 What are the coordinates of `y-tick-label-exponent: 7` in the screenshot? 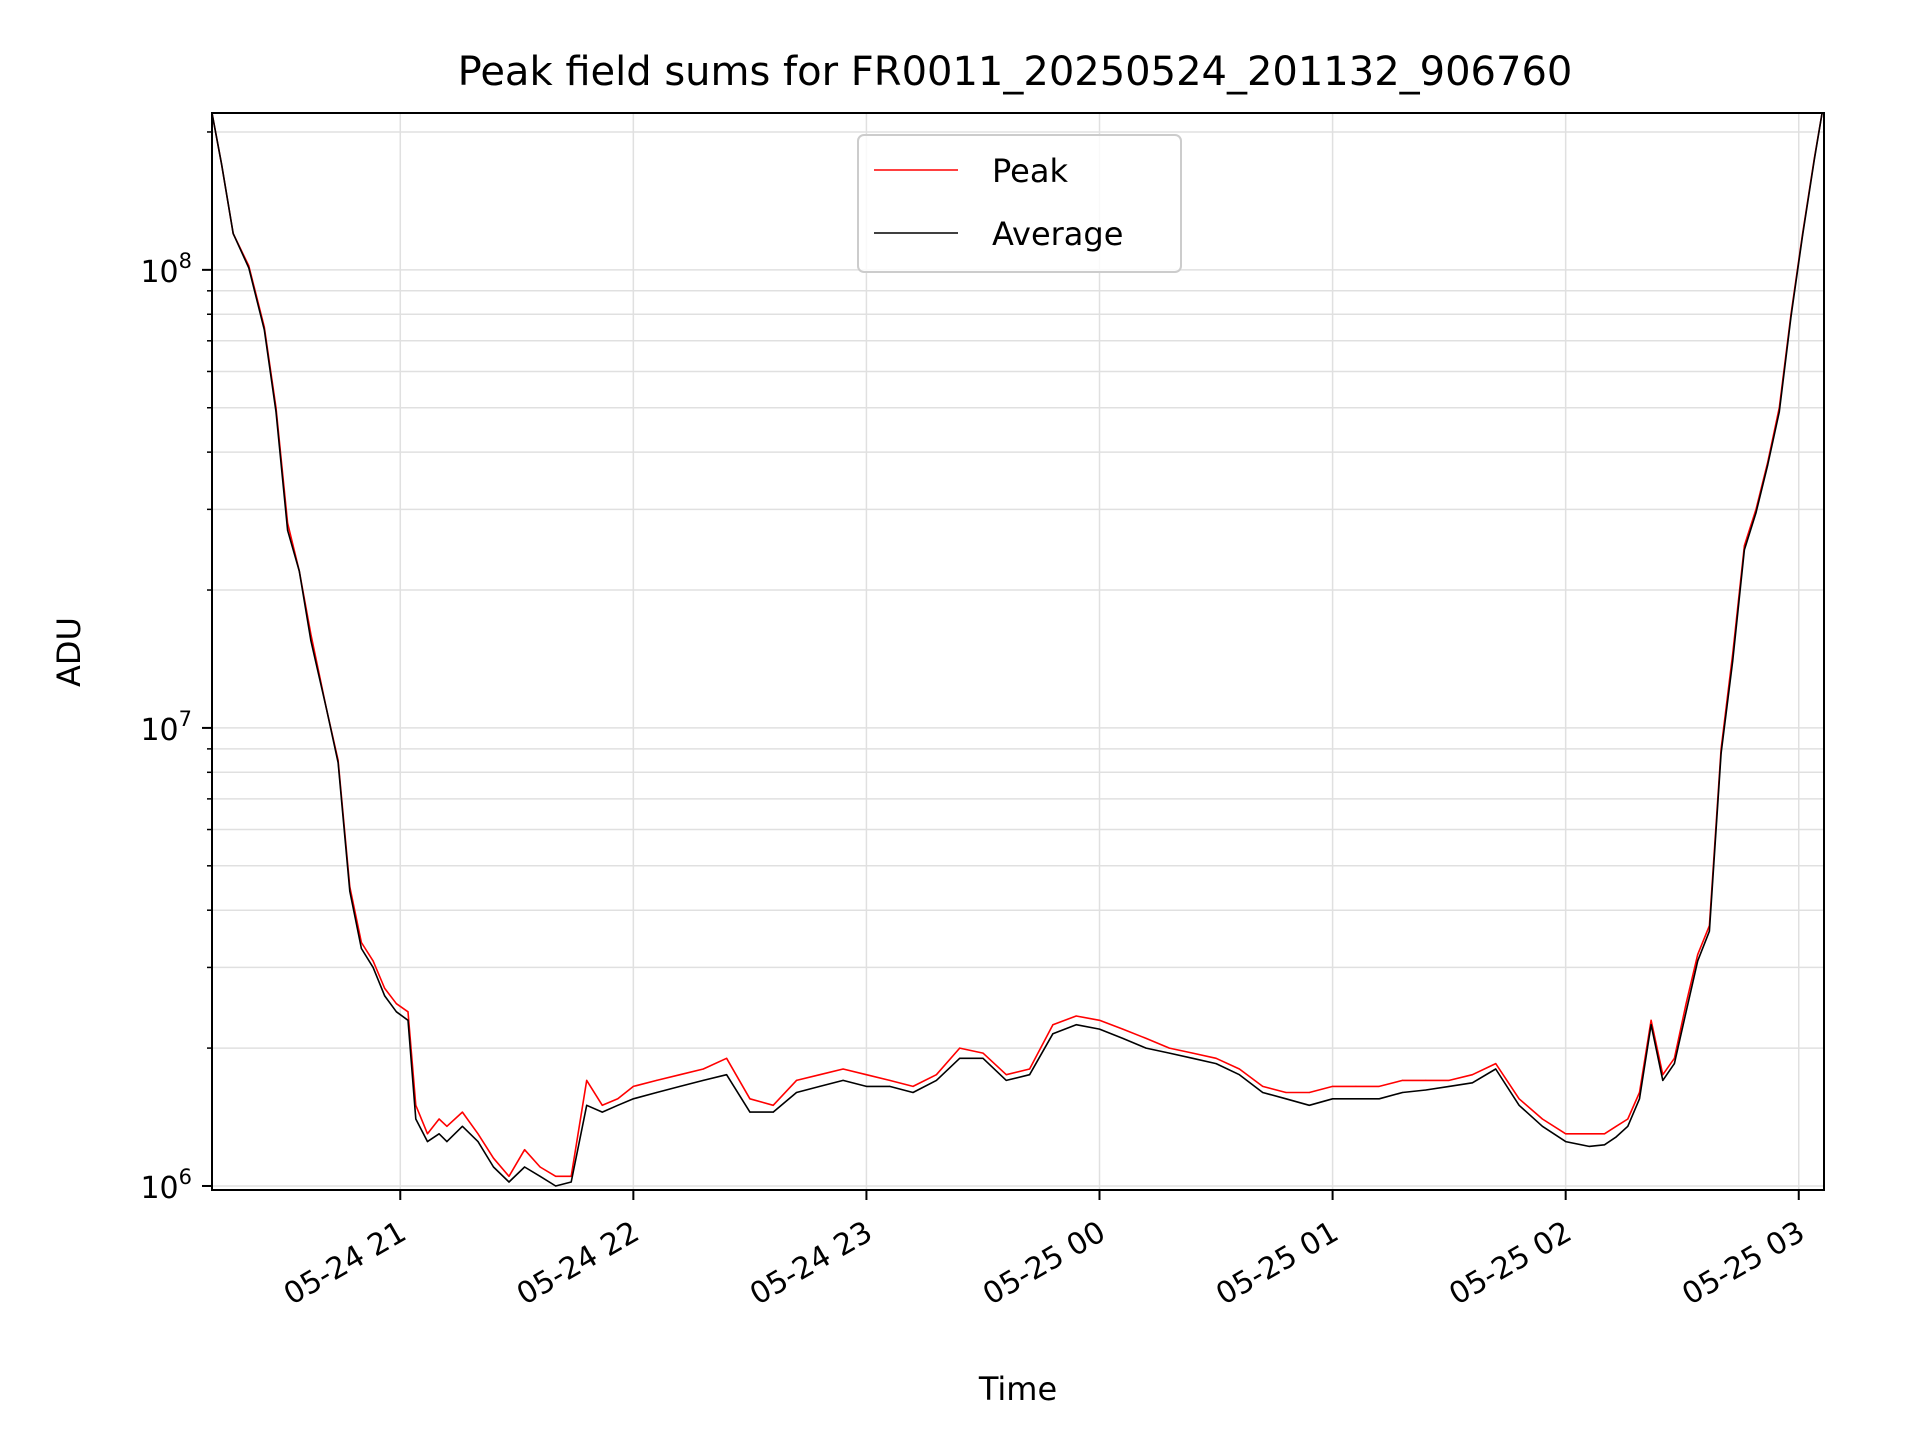 It's located at (185, 719).